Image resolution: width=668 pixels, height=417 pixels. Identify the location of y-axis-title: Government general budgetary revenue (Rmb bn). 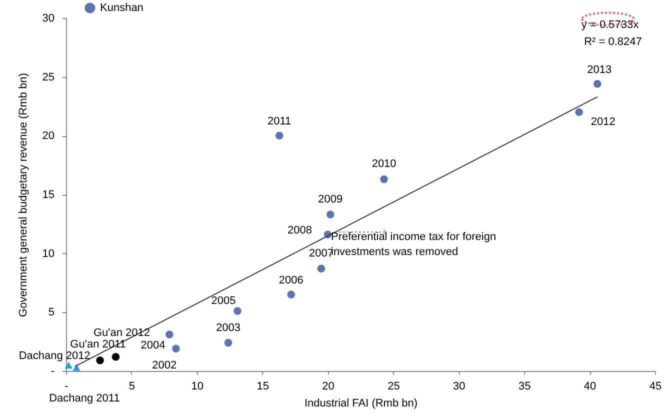
(23, 195).